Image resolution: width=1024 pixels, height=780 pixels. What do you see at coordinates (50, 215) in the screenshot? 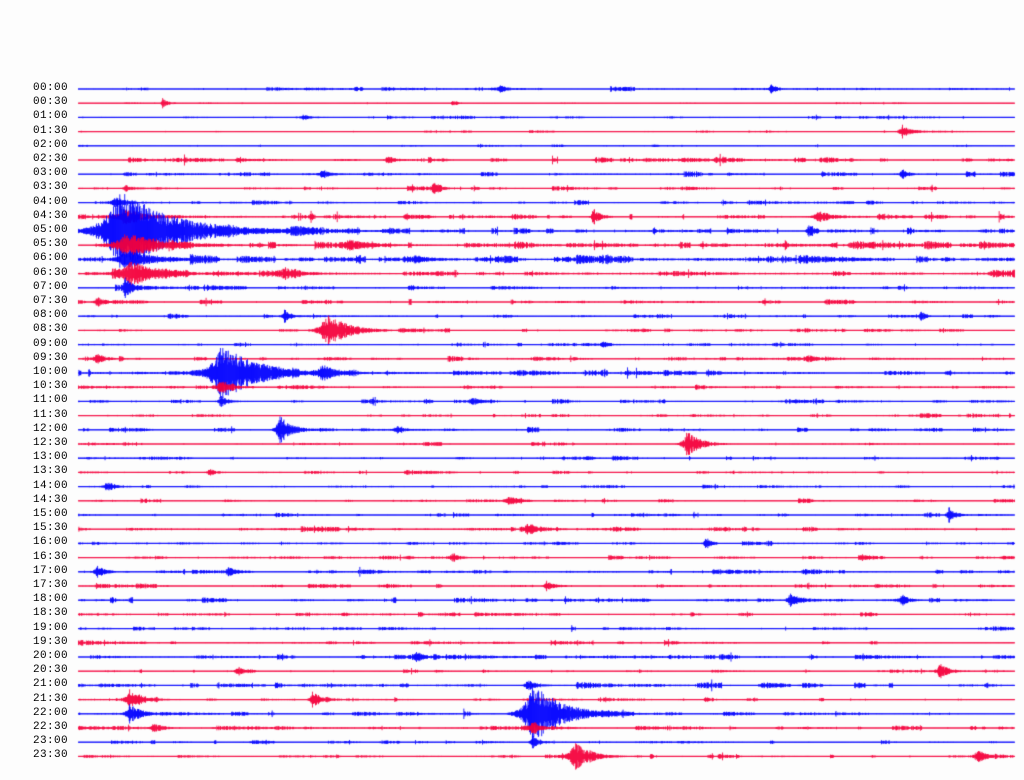
I see `time-tick-label: 04:30` at bounding box center [50, 215].